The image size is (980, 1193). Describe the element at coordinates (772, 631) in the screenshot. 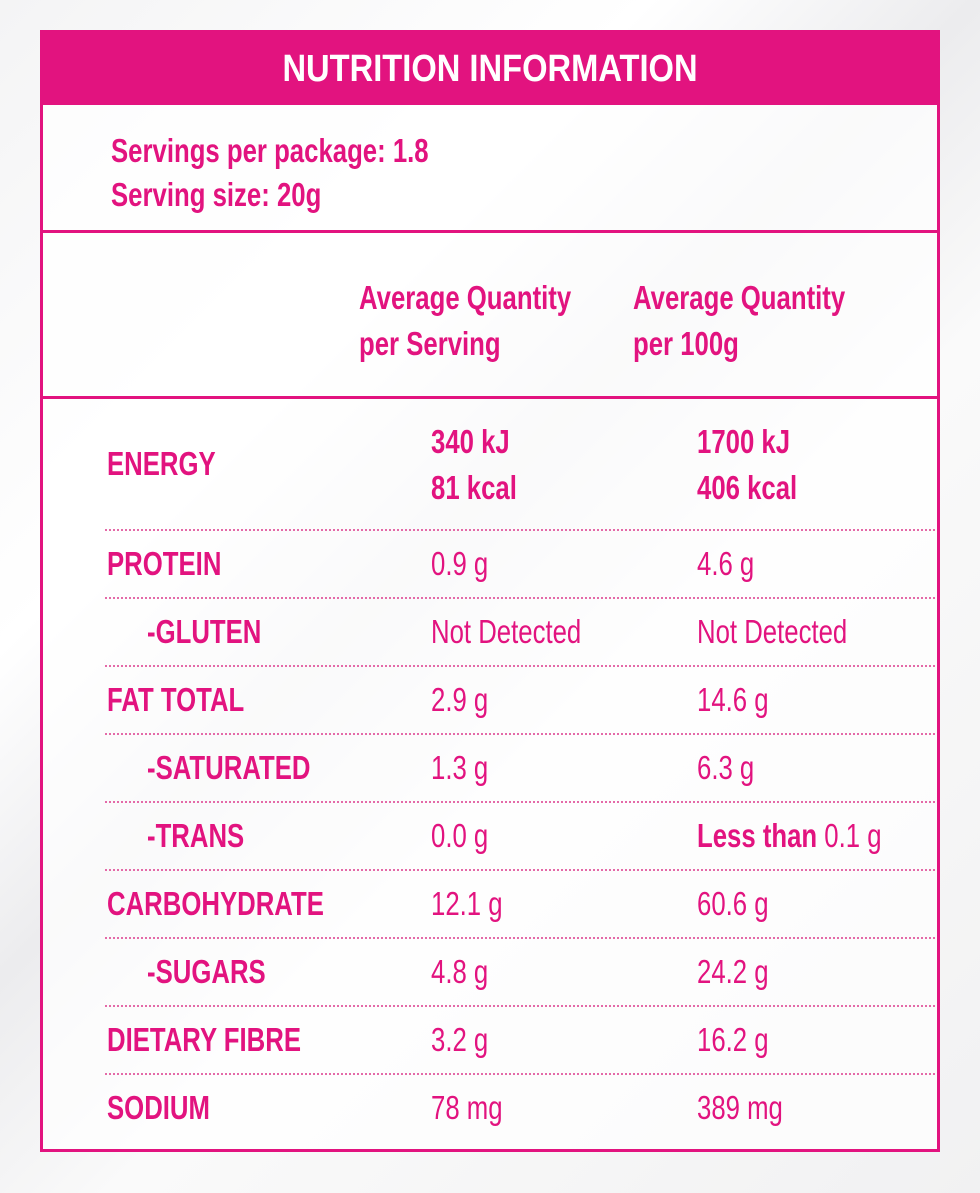

I see `gluten-per-100g: Not Detected` at that location.